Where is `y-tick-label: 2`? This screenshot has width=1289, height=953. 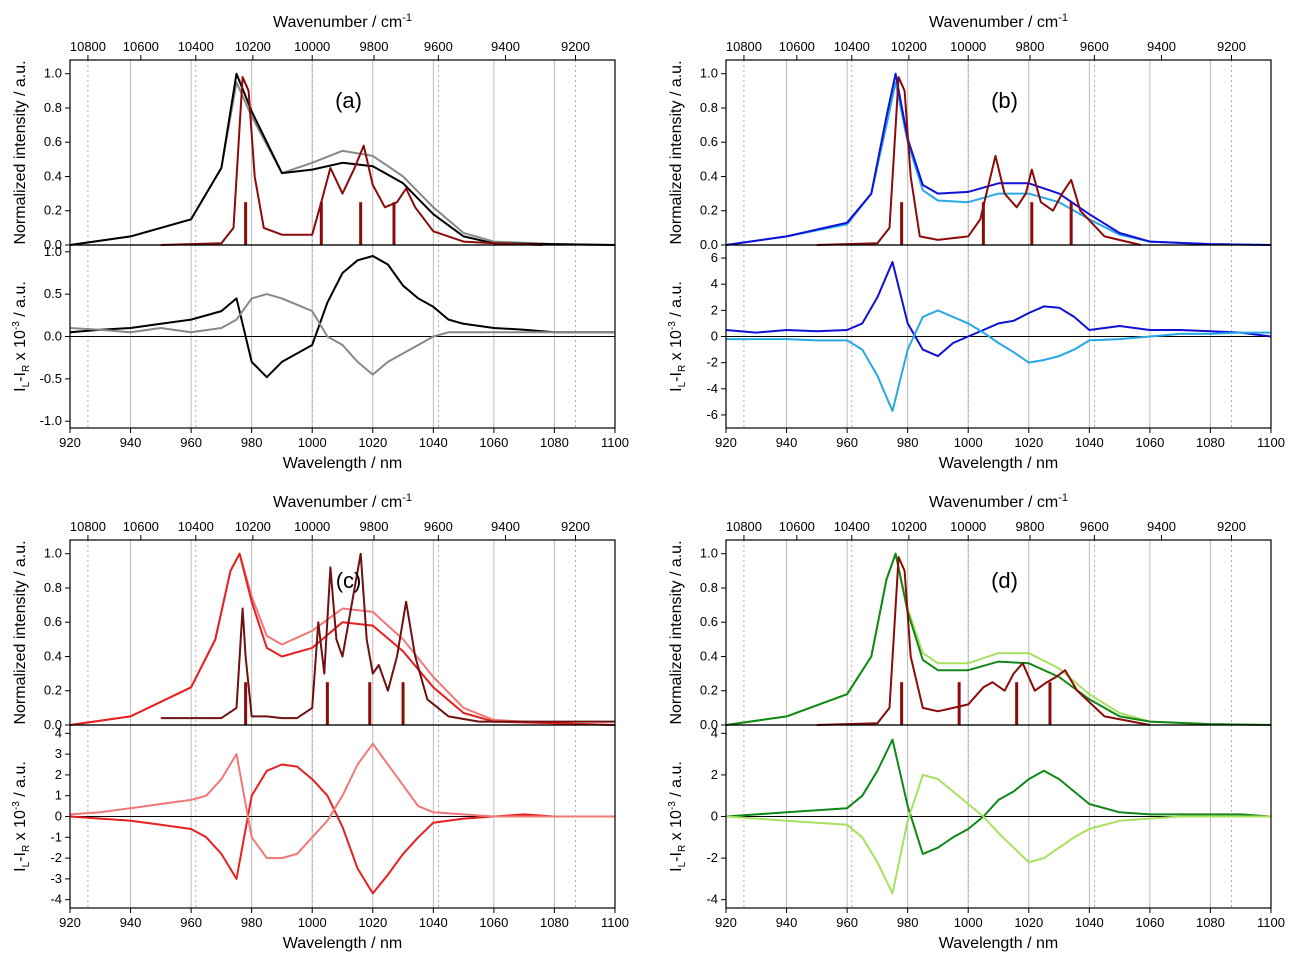 y-tick-label: 2 is located at coordinates (714, 309).